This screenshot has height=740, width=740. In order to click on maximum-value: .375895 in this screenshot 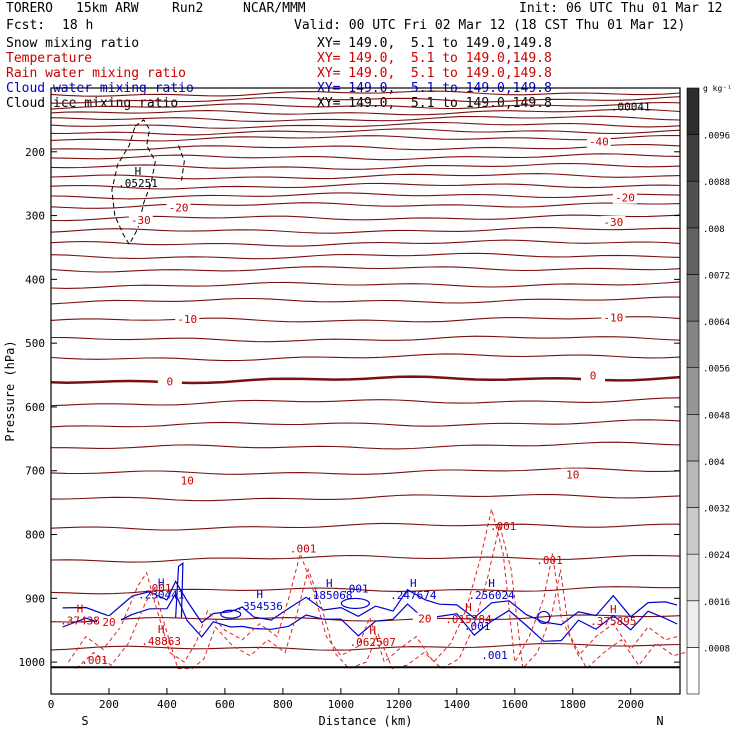, I will do `click(613, 621)`.